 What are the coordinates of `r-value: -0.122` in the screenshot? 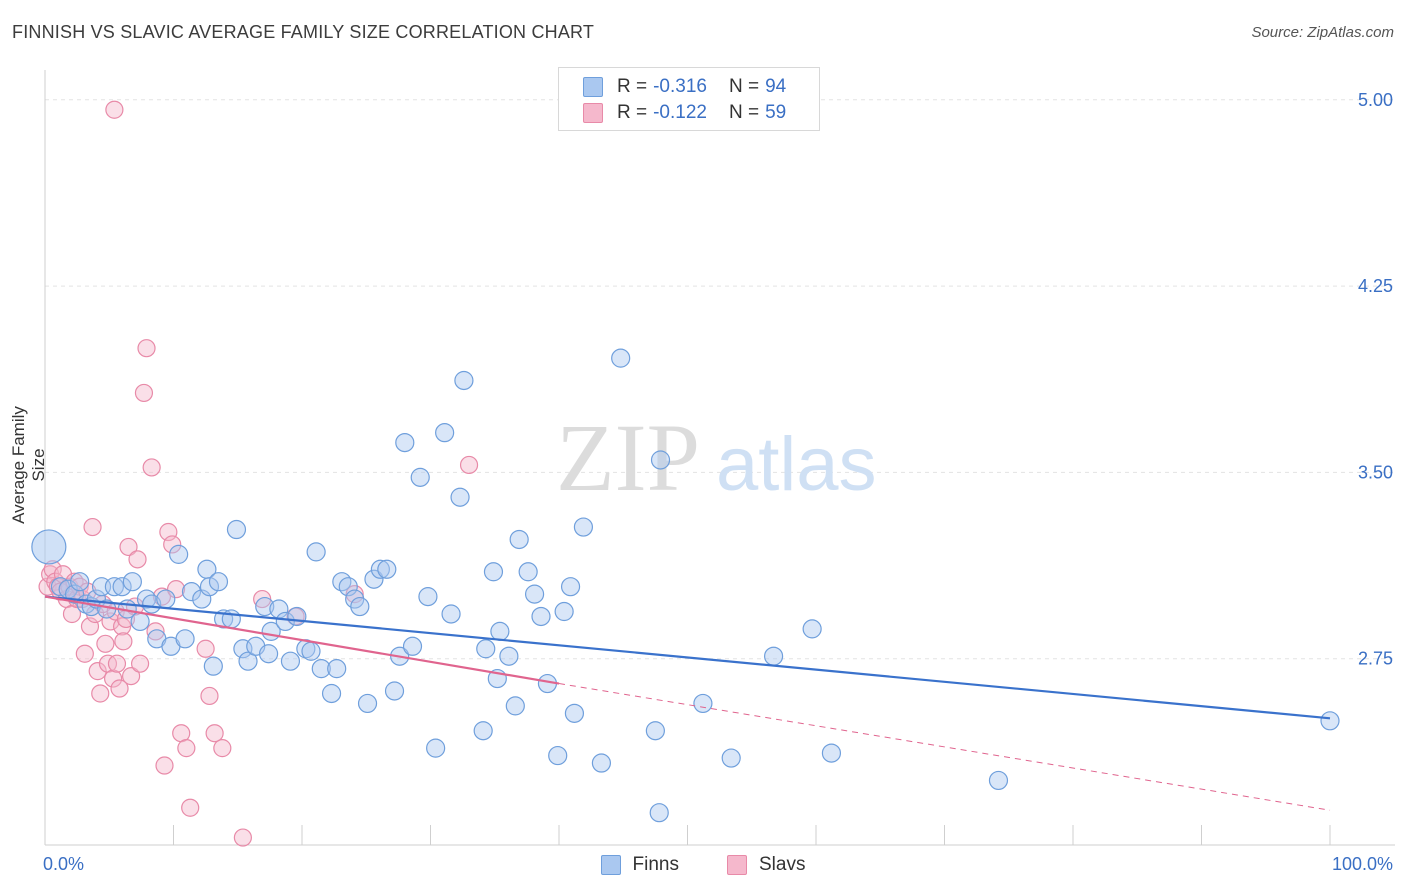 It's located at (680, 112).